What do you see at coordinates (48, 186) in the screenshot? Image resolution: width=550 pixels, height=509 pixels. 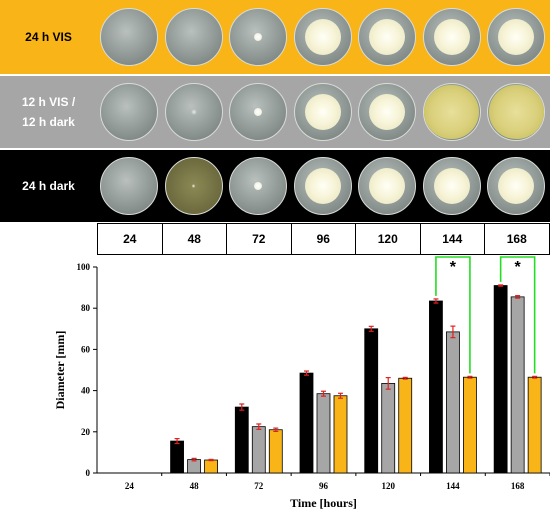 I see `row-label: 24 h dark` at bounding box center [48, 186].